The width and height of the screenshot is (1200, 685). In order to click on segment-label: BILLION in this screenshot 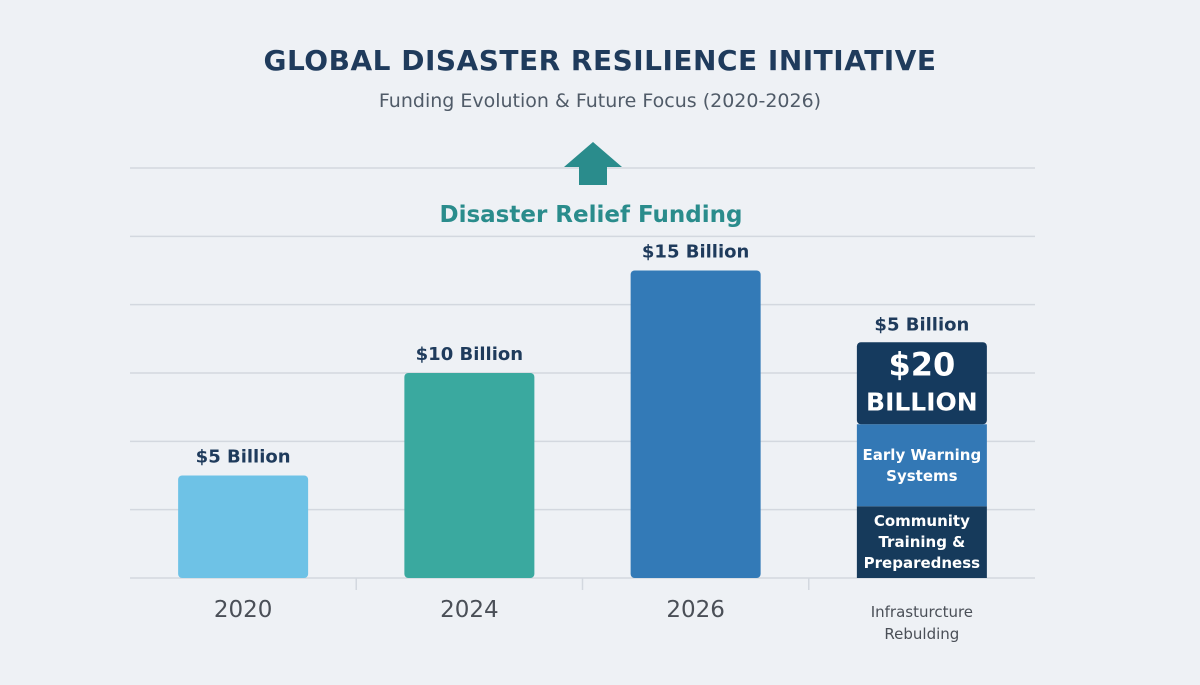, I will do `click(922, 401)`.